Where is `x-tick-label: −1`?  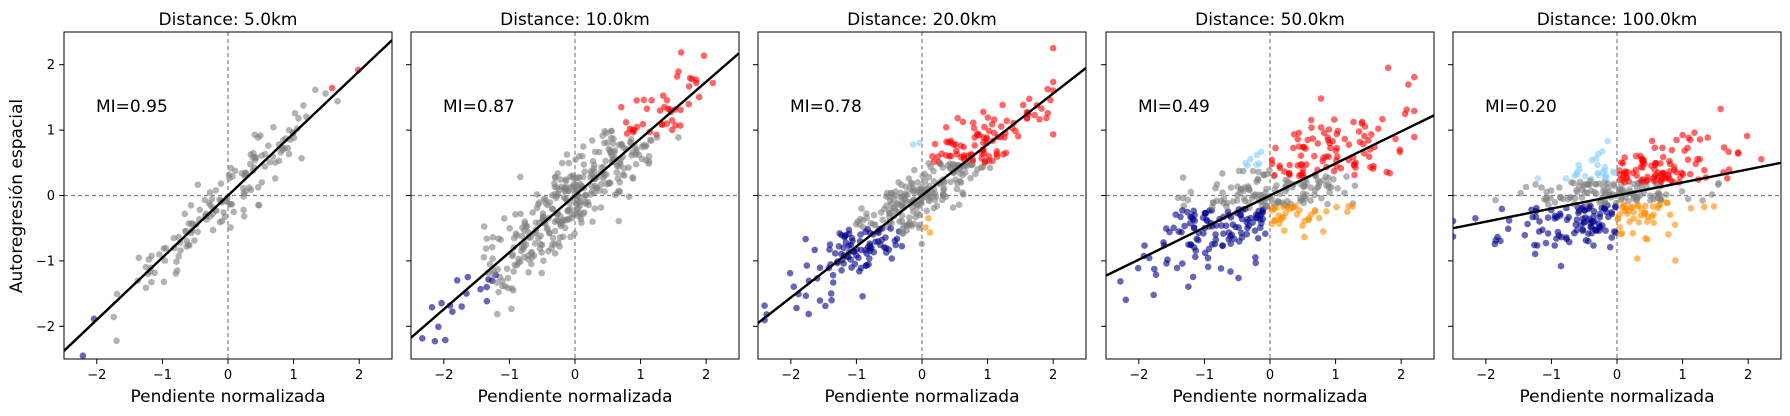
x-tick-label: −1 is located at coordinates (856, 375).